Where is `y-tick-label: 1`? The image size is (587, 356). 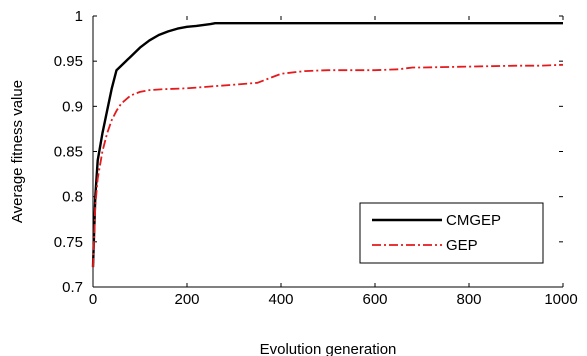
y-tick-label: 1 is located at coordinates (79, 16).